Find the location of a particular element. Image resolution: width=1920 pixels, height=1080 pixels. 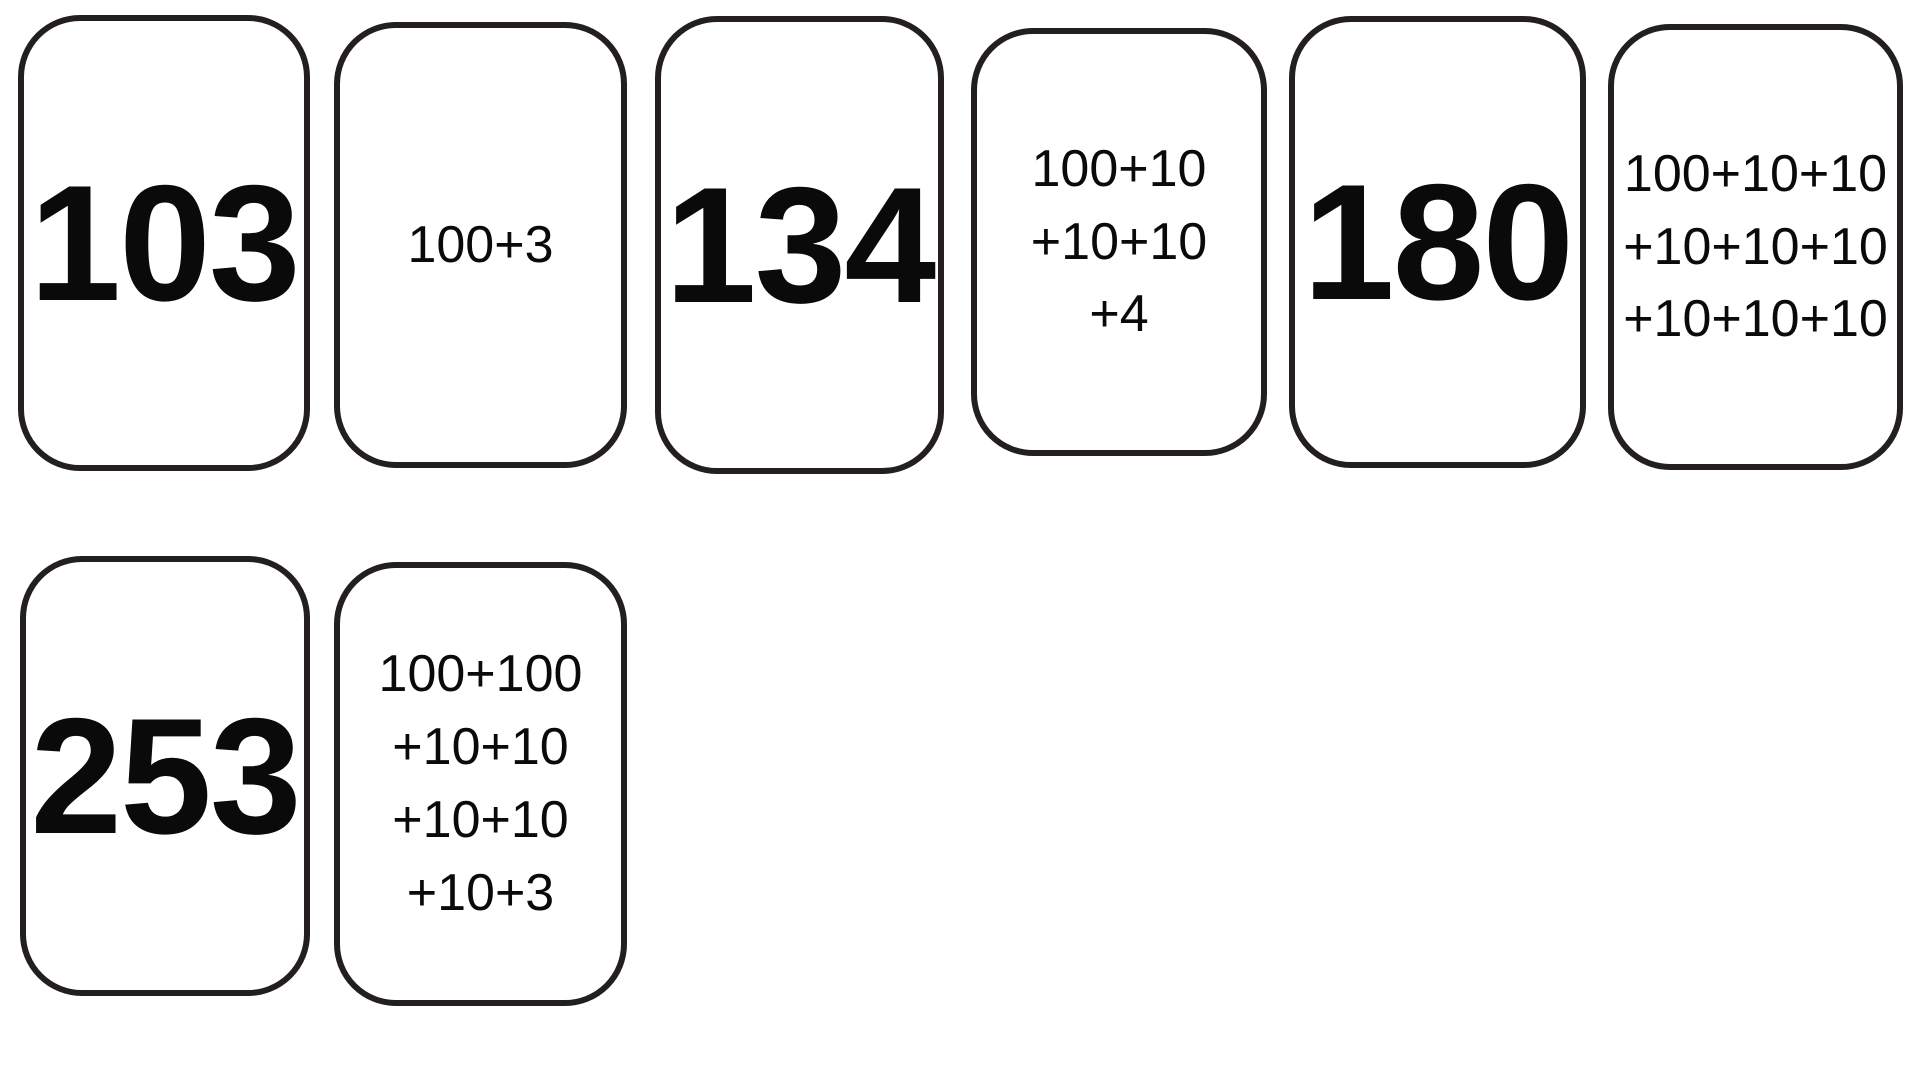

card-number-value: 134 is located at coordinates (800, 244).